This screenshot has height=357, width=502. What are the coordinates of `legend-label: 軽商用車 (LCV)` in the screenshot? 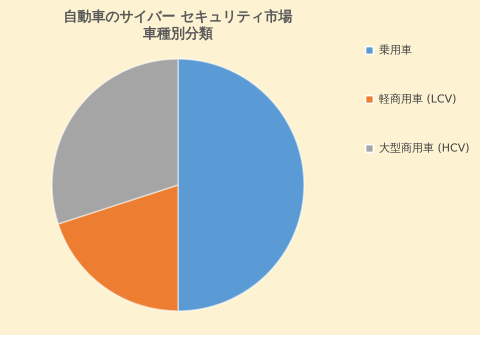 It's located at (417, 99).